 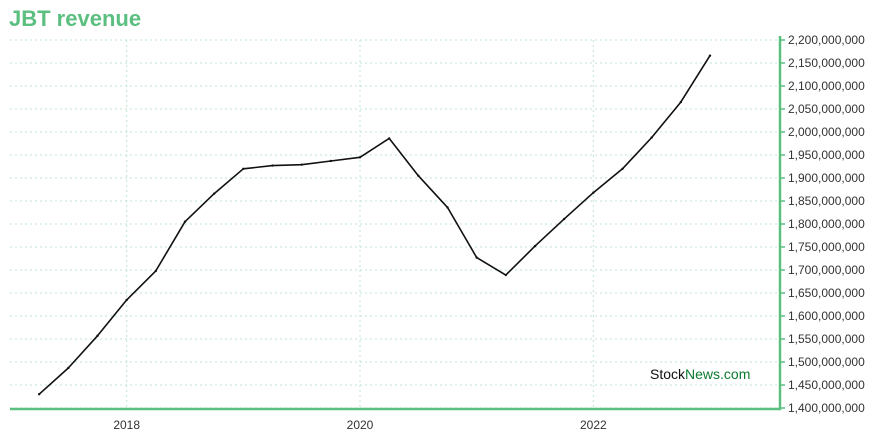 What do you see at coordinates (668, 374) in the screenshot?
I see `watermark-stock: Stock` at bounding box center [668, 374].